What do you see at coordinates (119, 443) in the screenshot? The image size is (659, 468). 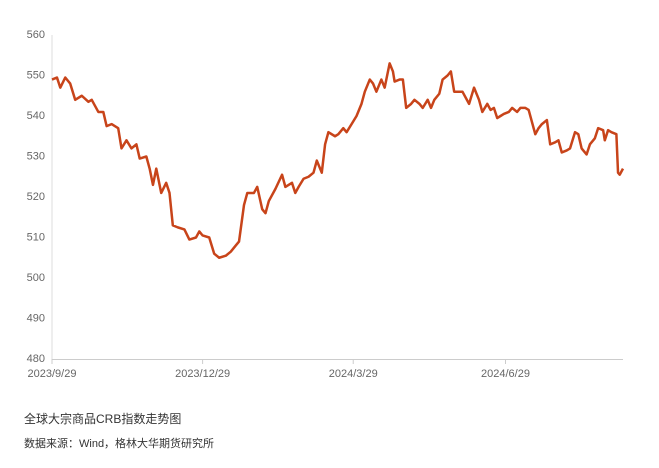 I see `source-note: 数据来源：Wind，格林大华期货研究所` at bounding box center [119, 443].